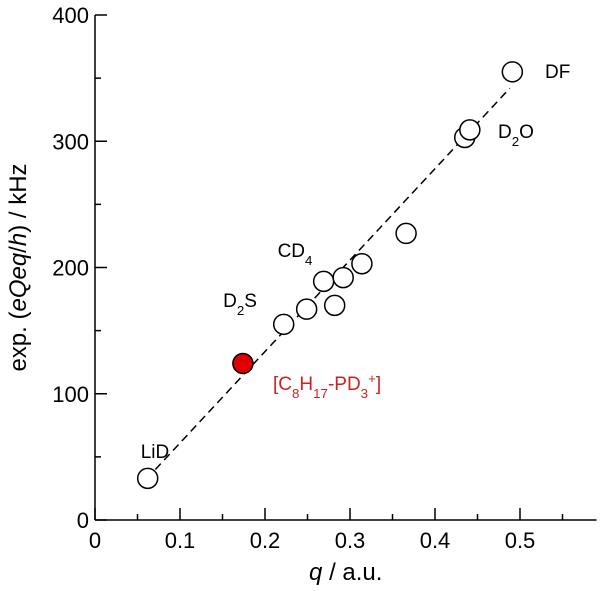 This screenshot has width=604, height=591. What do you see at coordinates (83, 520) in the screenshot?
I see `y-tick-label: 0` at bounding box center [83, 520].